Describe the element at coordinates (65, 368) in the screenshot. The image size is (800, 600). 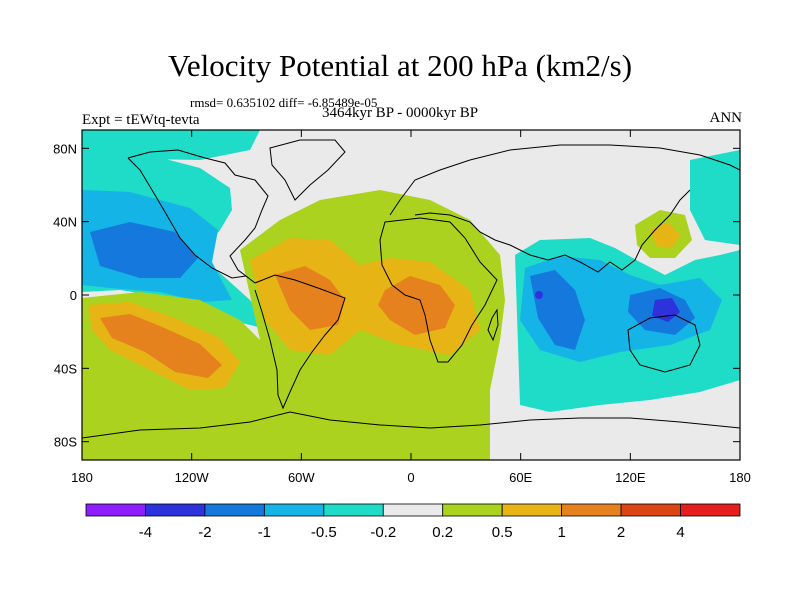
I see `y-tick-label: 40S` at that location.